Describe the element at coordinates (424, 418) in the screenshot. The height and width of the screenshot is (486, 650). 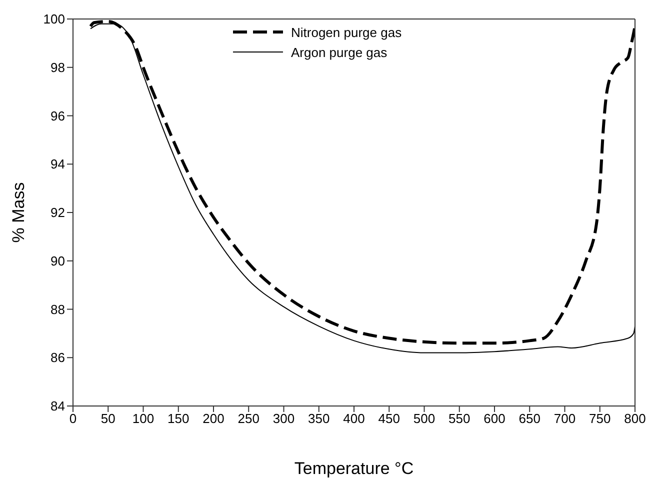
I see `x-tick-label: 500` at that location.